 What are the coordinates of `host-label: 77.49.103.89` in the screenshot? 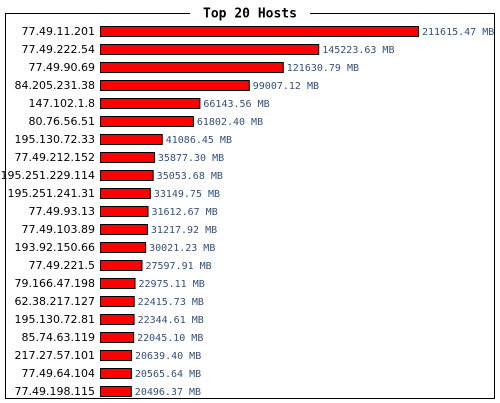 It's located at (58, 229).